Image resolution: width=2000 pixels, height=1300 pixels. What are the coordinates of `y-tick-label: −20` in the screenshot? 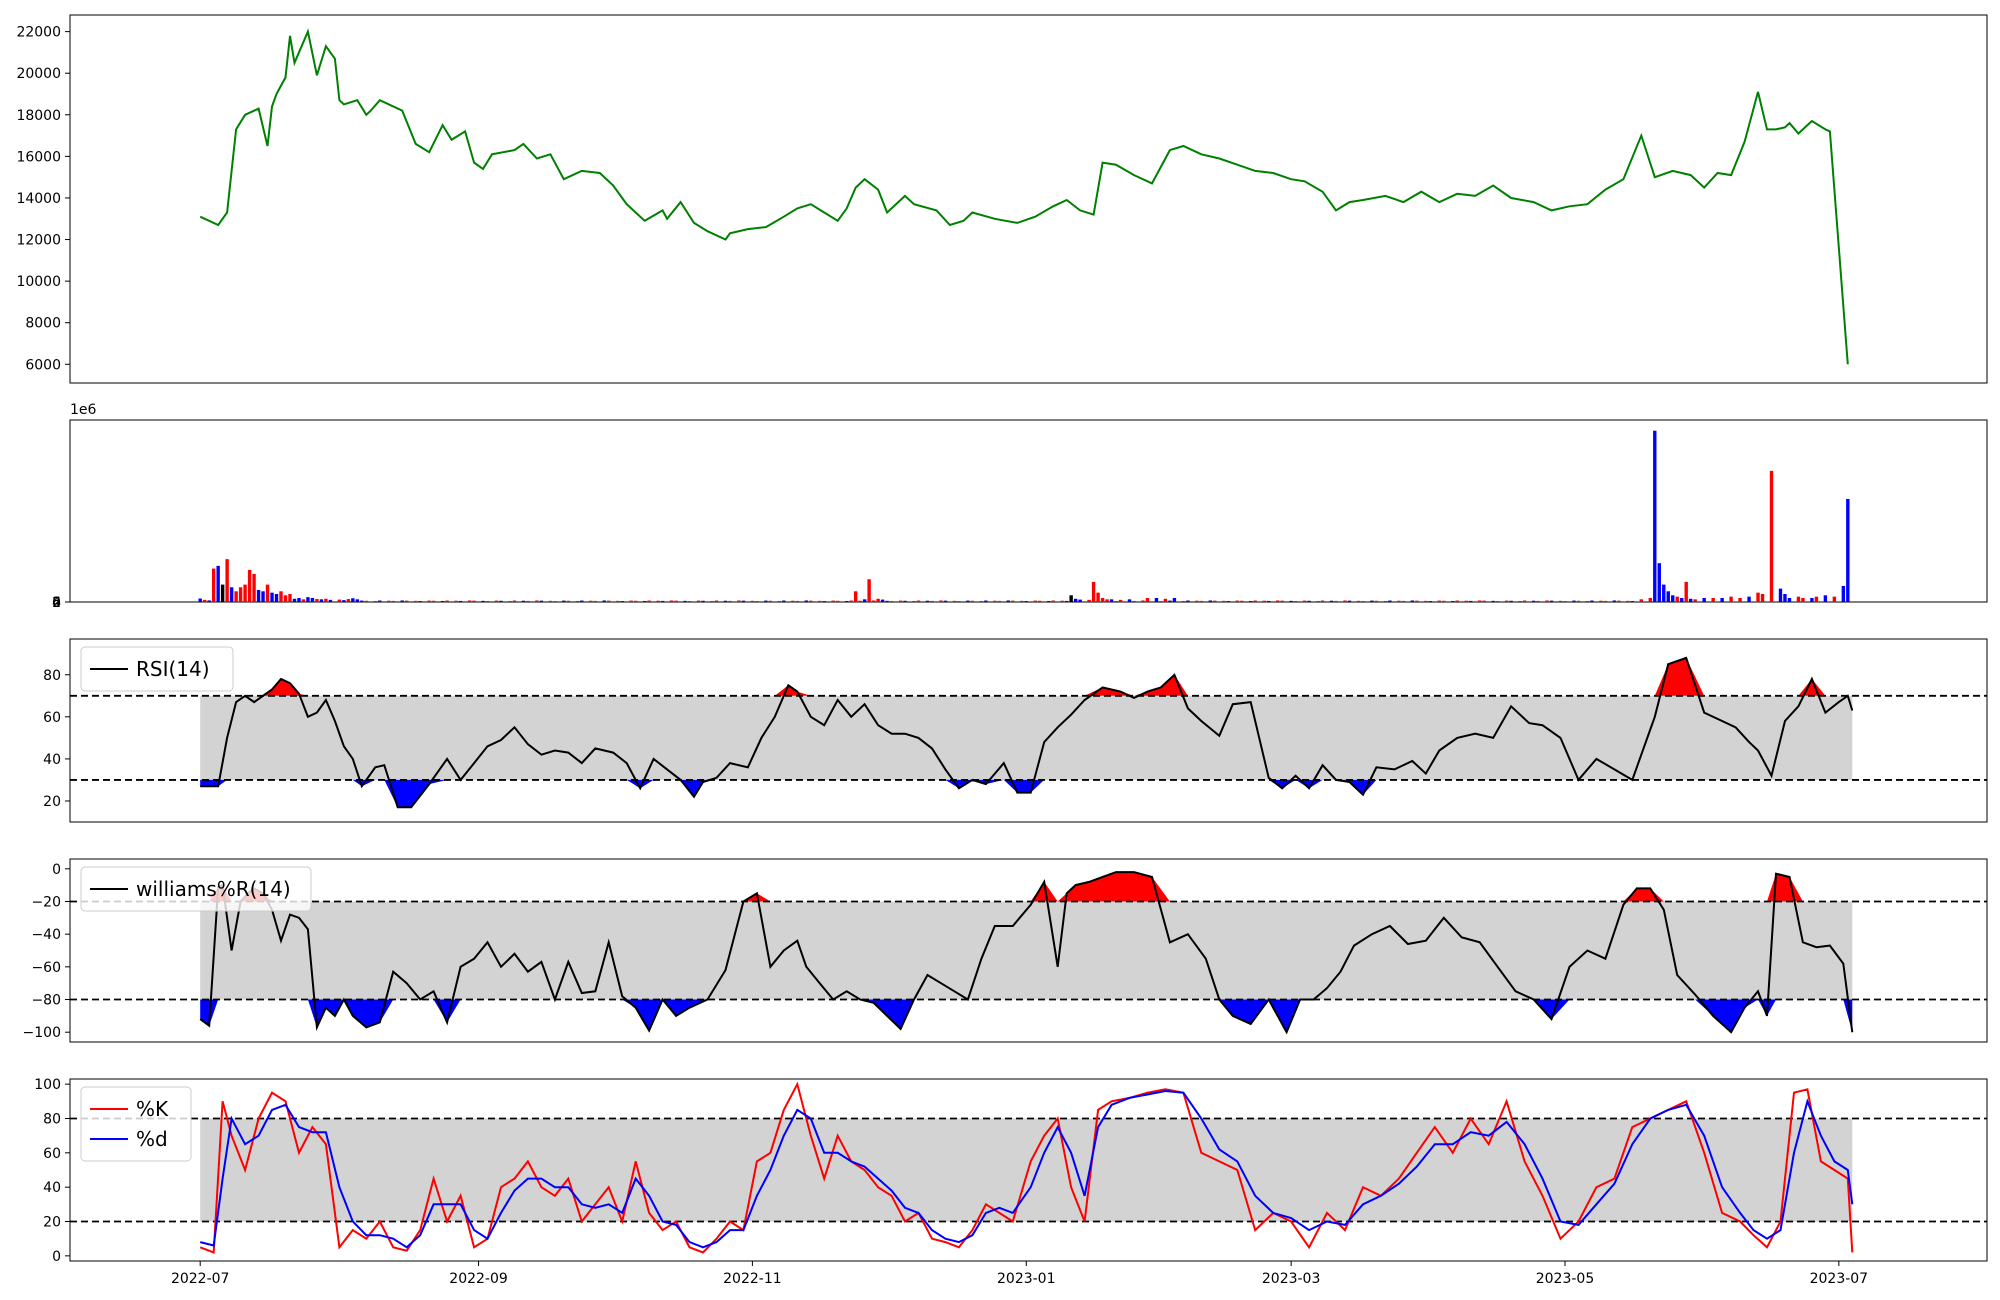 It's located at (46, 902).